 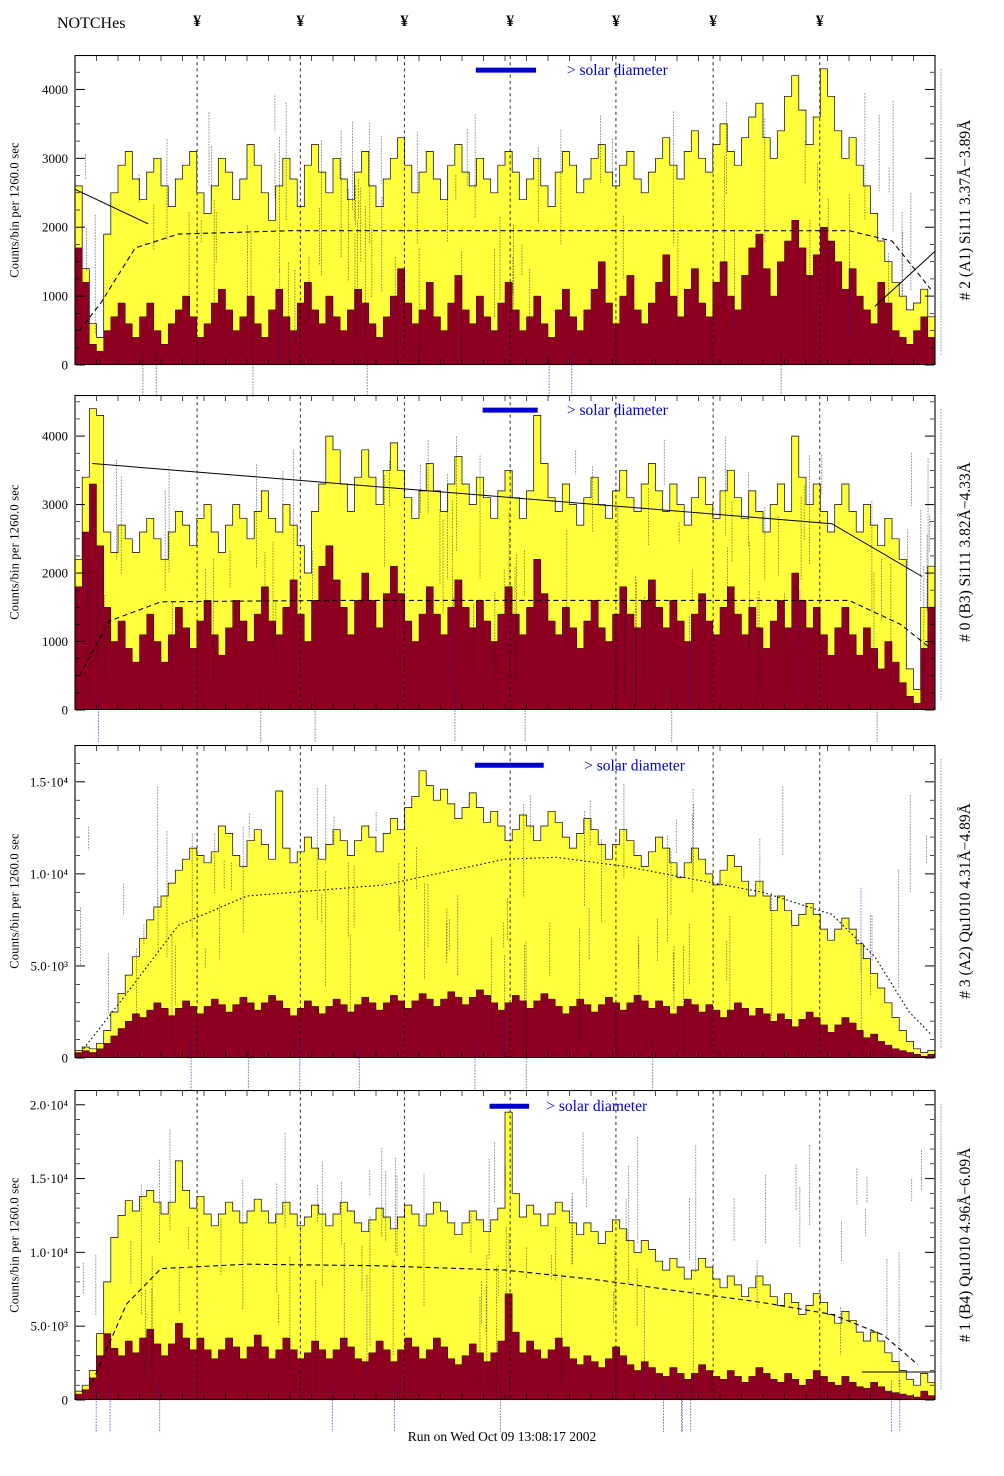 What do you see at coordinates (49, 1104) in the screenshot?
I see `y-tick-label: 2.0·10⁴` at bounding box center [49, 1104].